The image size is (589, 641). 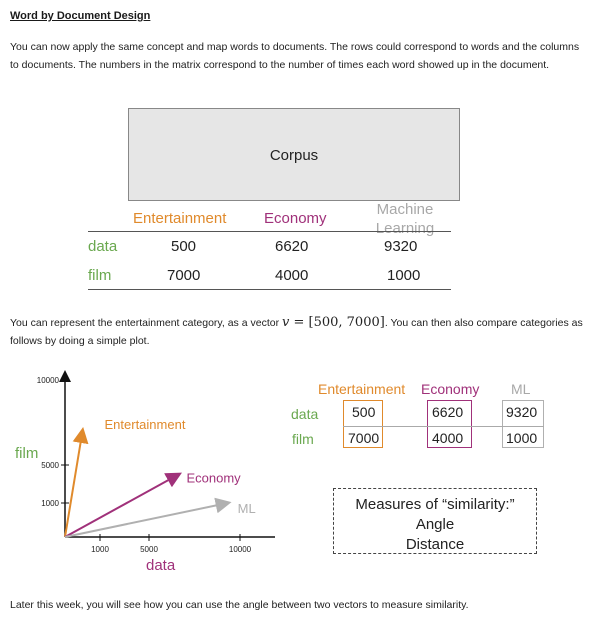 What do you see at coordinates (100, 275) in the screenshot?
I see `row-label-film: film` at bounding box center [100, 275].